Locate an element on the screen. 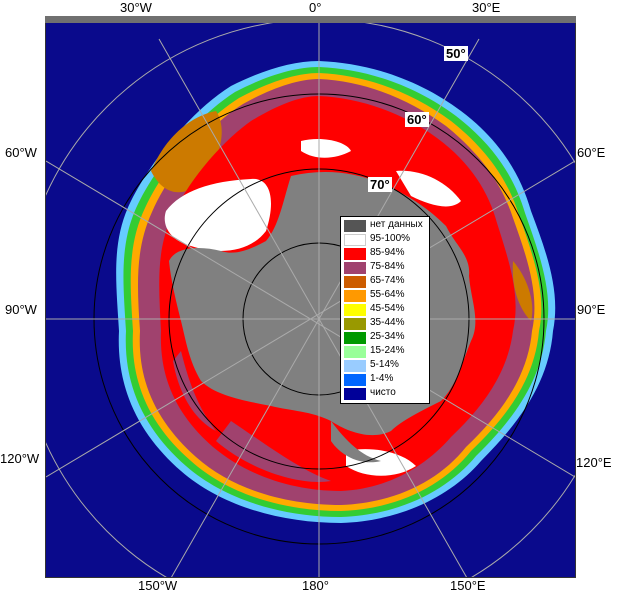 The height and width of the screenshot is (594, 617). legend-item: 65-74% is located at coordinates (386, 281).